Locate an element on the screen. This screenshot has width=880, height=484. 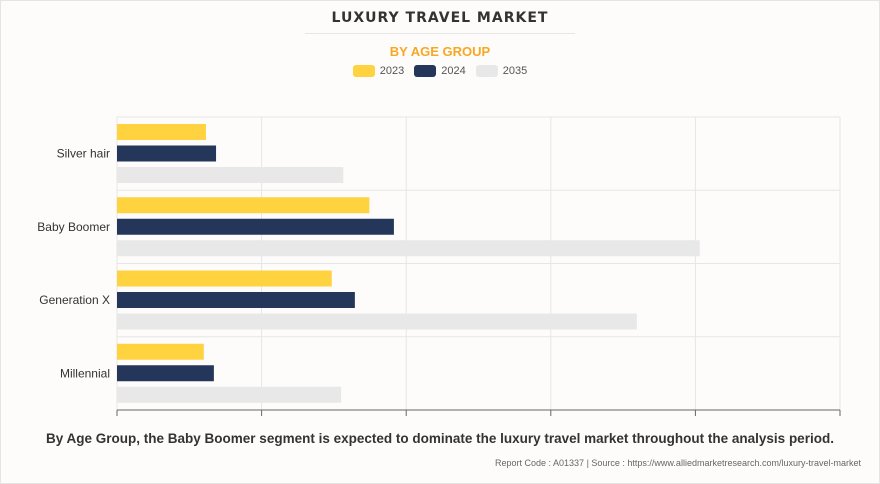
legend: 2023 2024 2035 is located at coordinates (440, 71).